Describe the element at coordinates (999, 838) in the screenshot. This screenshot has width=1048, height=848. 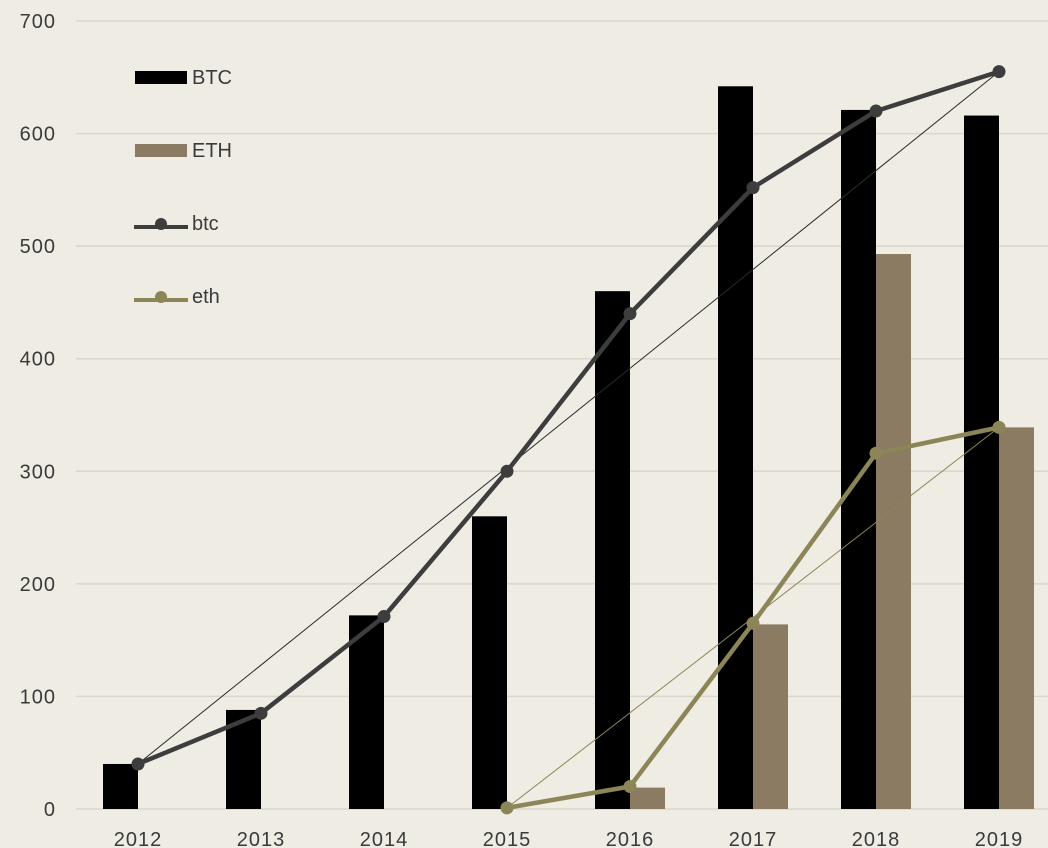
I see `x-tick-label: 2019` at that location.